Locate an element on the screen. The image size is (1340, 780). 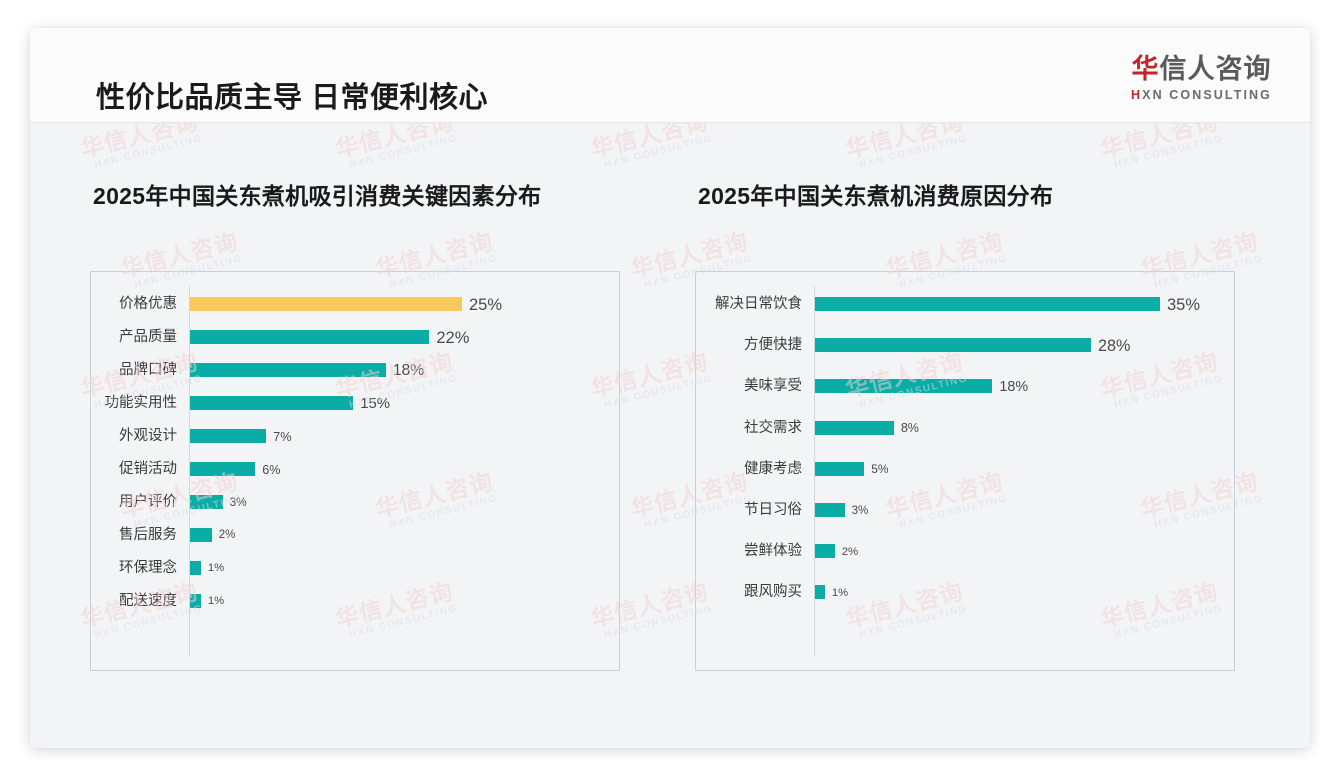
bar-row: 美味享受 18% is located at coordinates (965, 386).